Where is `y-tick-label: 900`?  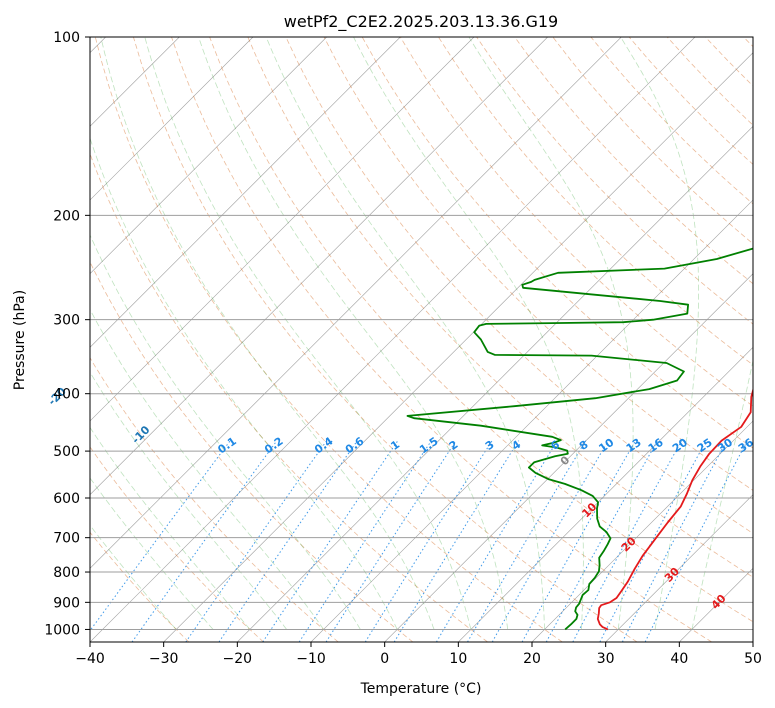 y-tick-label: 900 is located at coordinates (66, 603).